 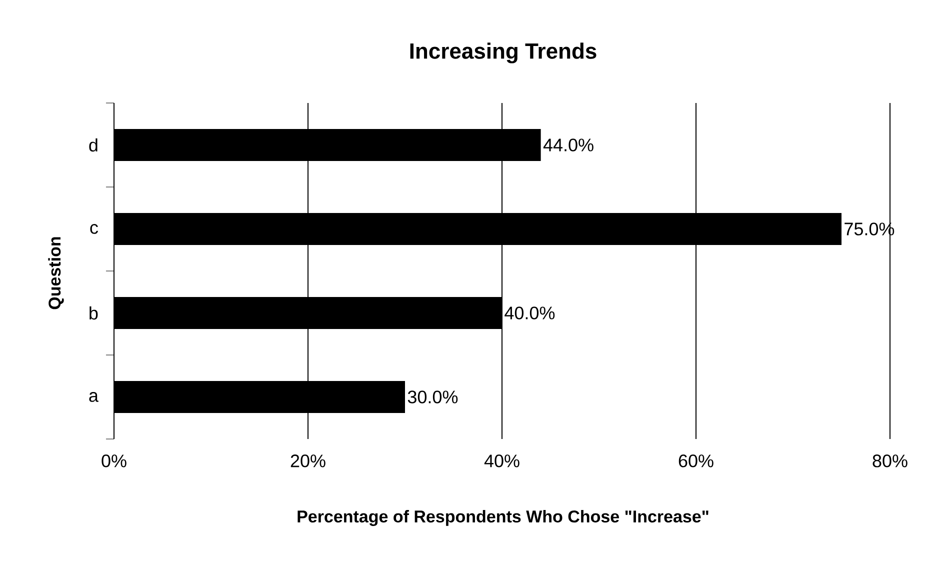 What do you see at coordinates (433, 397) in the screenshot?
I see `data-label: 30.0%` at bounding box center [433, 397].